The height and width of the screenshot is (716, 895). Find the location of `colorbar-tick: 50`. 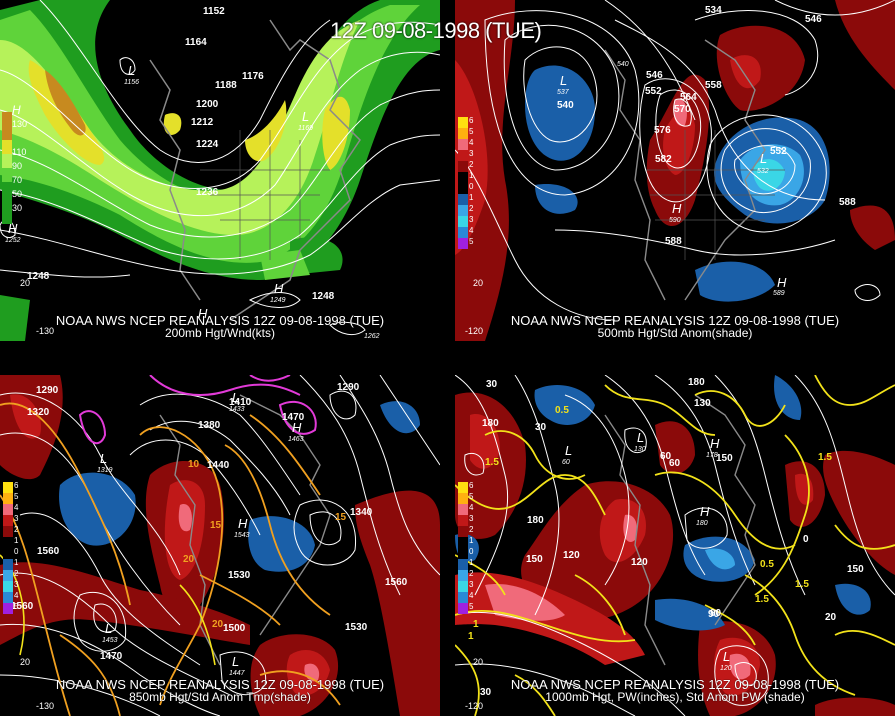

colorbar-tick: 50 is located at coordinates (17, 194).